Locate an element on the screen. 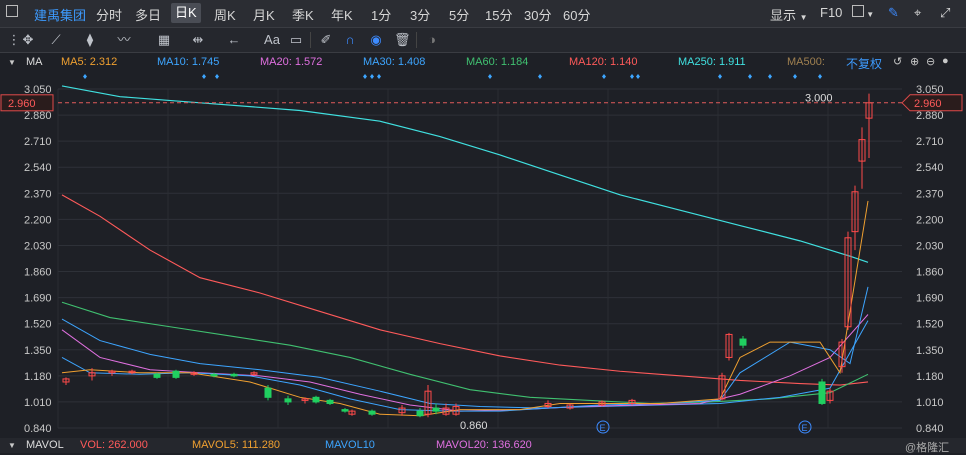 The height and width of the screenshot is (455, 966). period-tab-weekly: 周K is located at coordinates (225, 15).